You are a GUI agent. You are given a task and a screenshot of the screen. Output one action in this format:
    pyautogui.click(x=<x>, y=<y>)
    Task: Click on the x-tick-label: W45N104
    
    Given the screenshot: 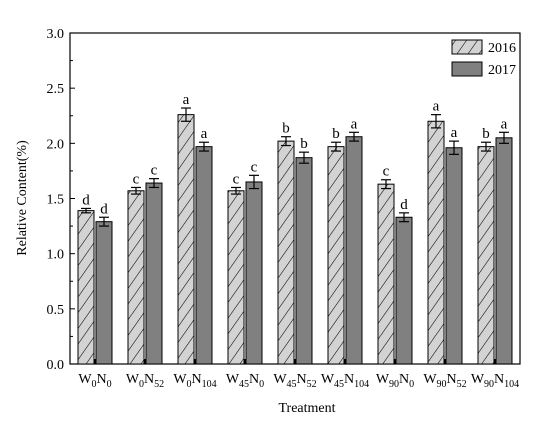 What is the action you would take?
    pyautogui.click(x=345, y=381)
    